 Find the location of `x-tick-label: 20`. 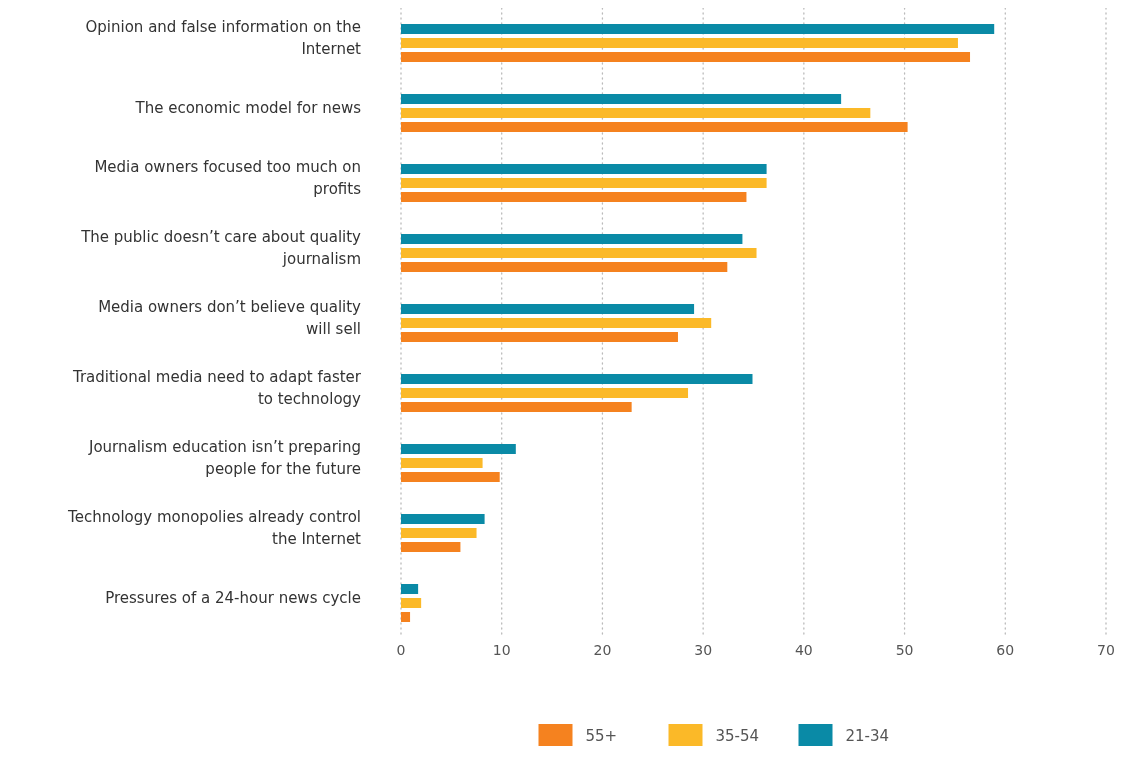

x-tick-label: 20 is located at coordinates (602, 650).